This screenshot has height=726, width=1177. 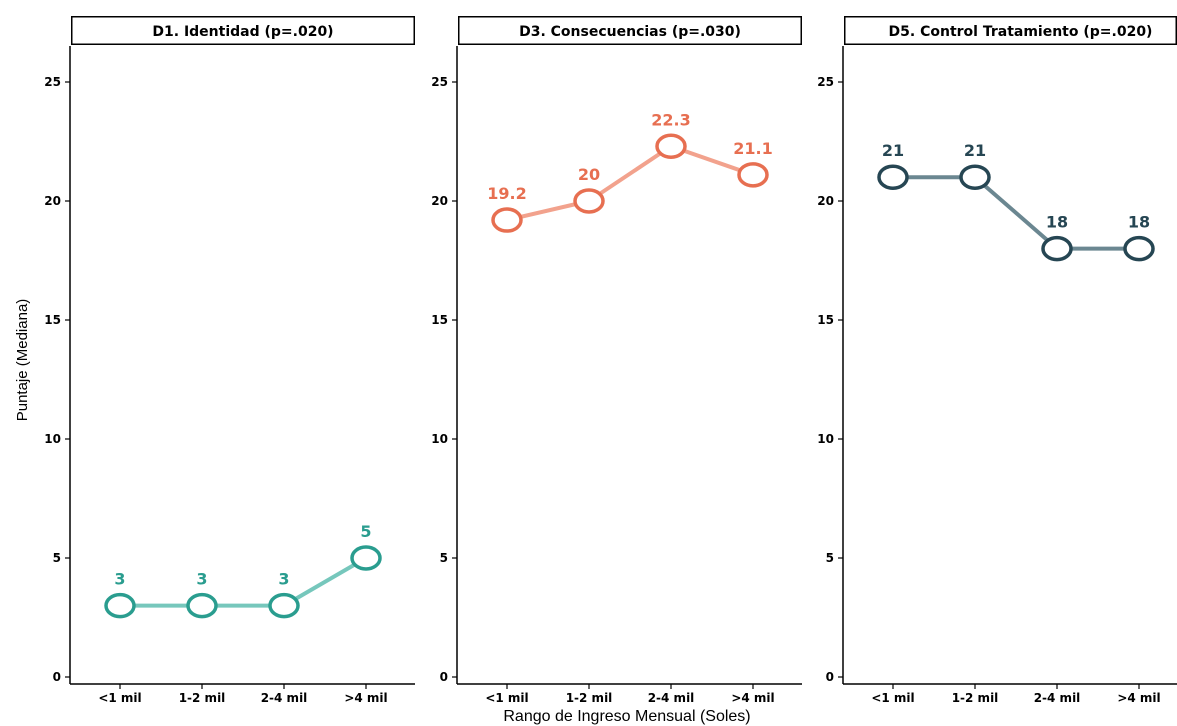 What do you see at coordinates (22, 360) in the screenshot?
I see `y-axis-label: Puntaje (Mediana)` at bounding box center [22, 360].